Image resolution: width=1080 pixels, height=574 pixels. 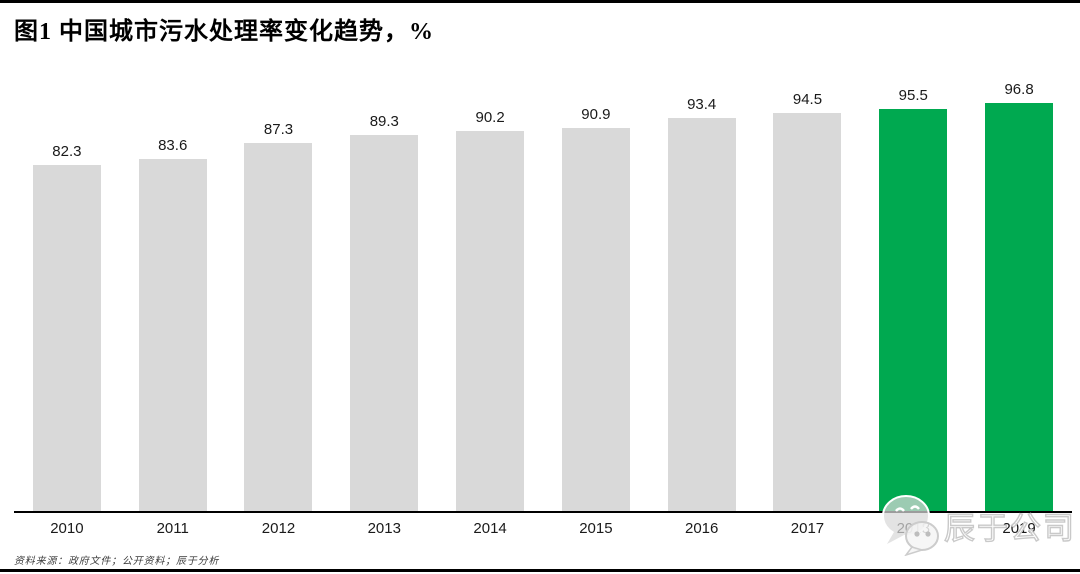 I want to click on bar-column: 90.2, so click(x=490, y=310).